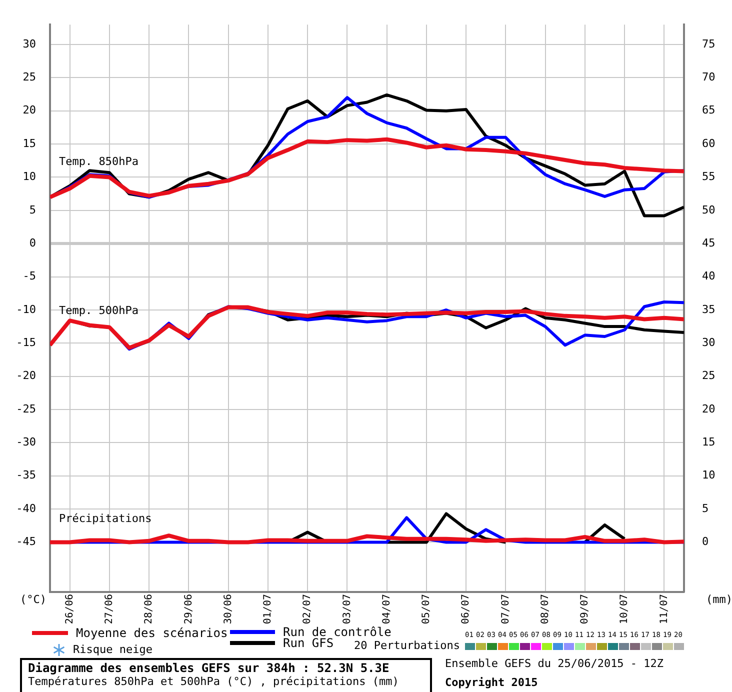  What do you see at coordinates (719, 599) in the screenshot?
I see `y2-axis-title: (mm)` at bounding box center [719, 599].